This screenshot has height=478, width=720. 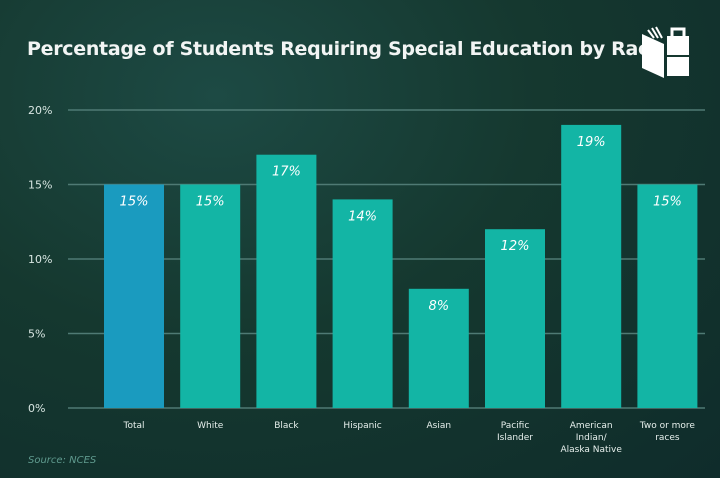 What do you see at coordinates (592, 438) in the screenshot?
I see `x-tick-label: Indian/` at bounding box center [592, 438].